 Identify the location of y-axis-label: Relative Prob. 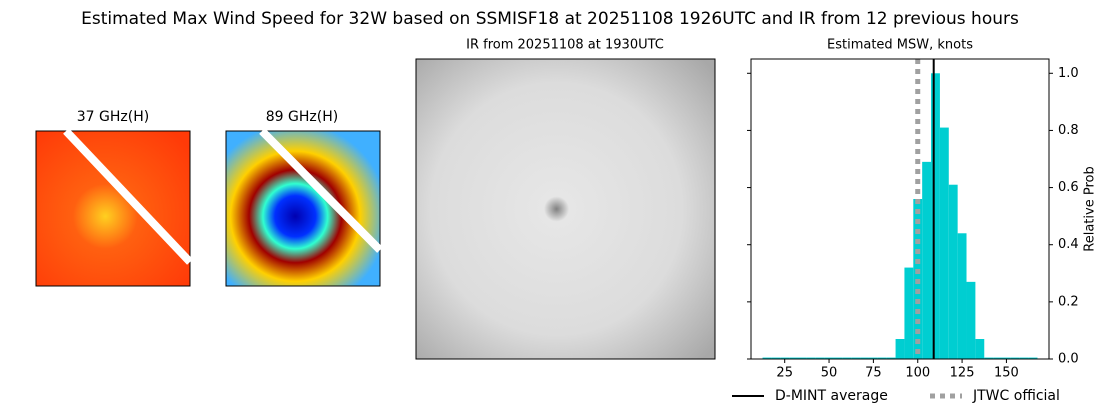
(1090, 208).